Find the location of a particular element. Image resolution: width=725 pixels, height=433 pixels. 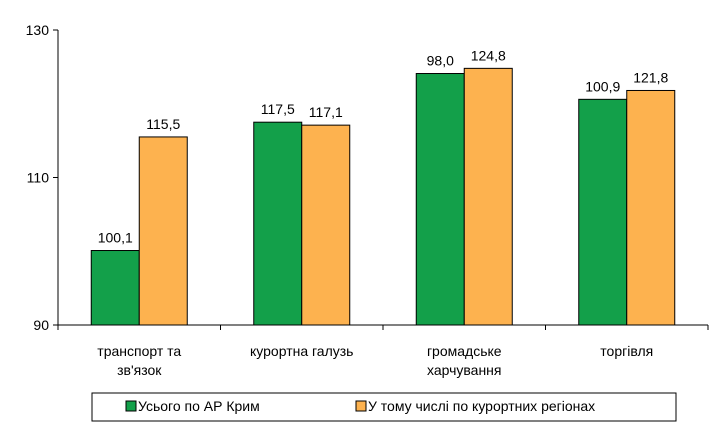

category-label: торгівля is located at coordinates (626, 351).